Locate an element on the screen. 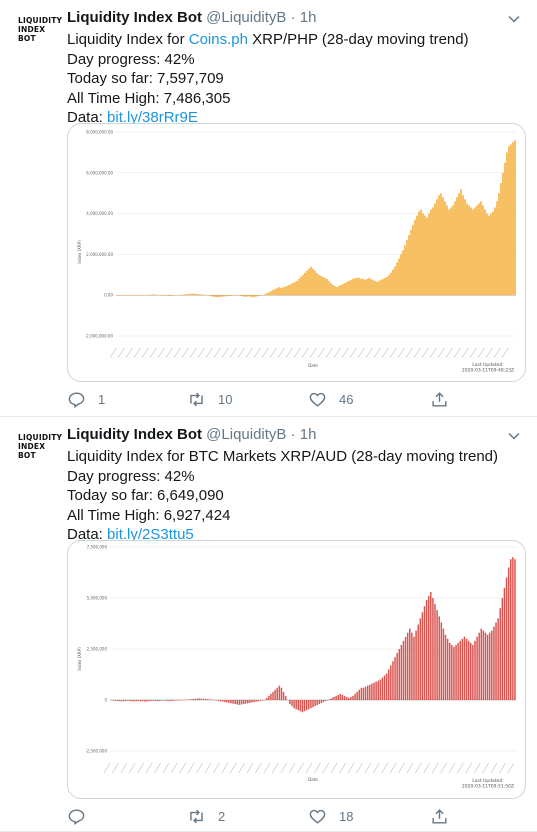 This screenshot has height=832, width=537. like-button: 46 is located at coordinates (330, 399).